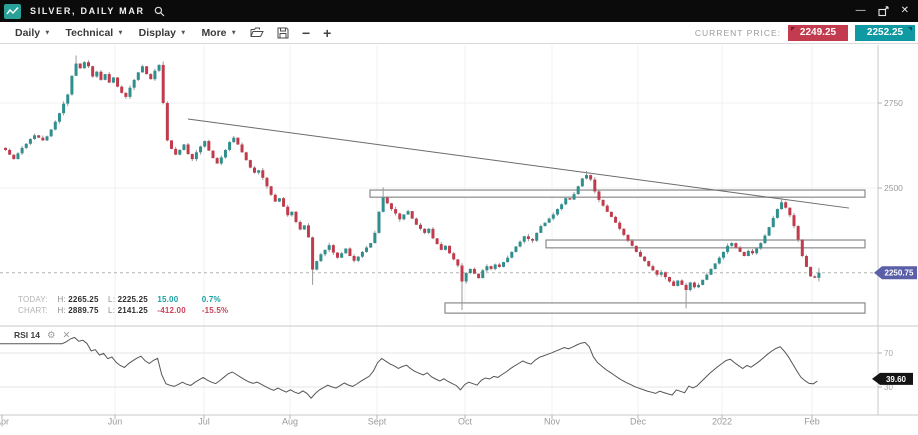 The height and width of the screenshot is (435, 918). What do you see at coordinates (257, 32) in the screenshot?
I see `open-layout-icon` at bounding box center [257, 32].